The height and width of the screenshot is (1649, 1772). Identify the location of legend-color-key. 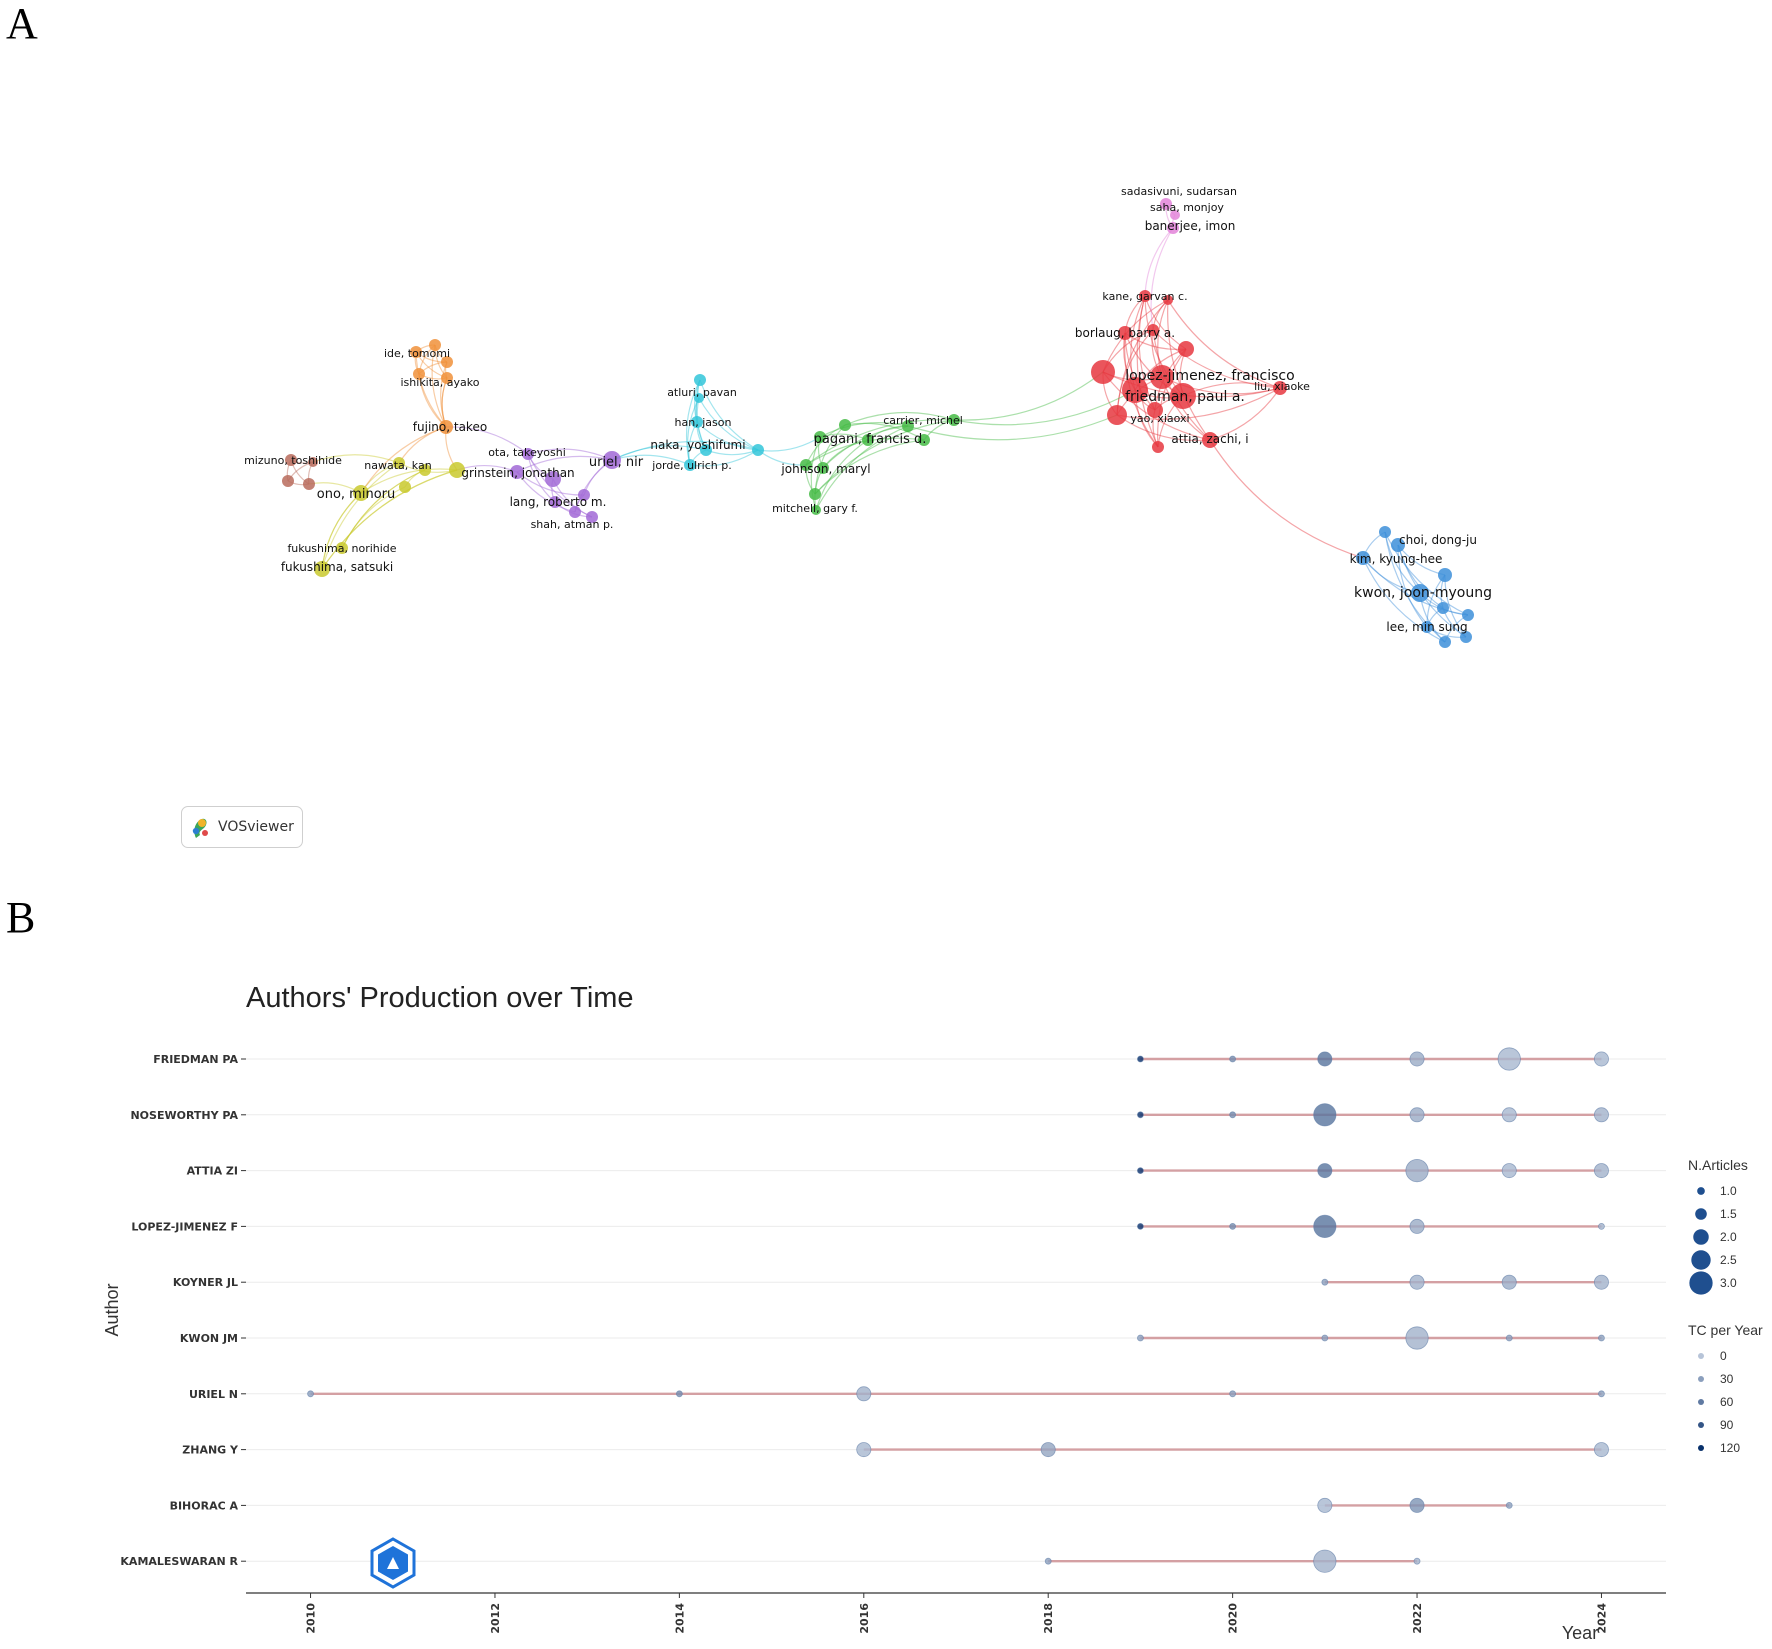
(1701, 1356).